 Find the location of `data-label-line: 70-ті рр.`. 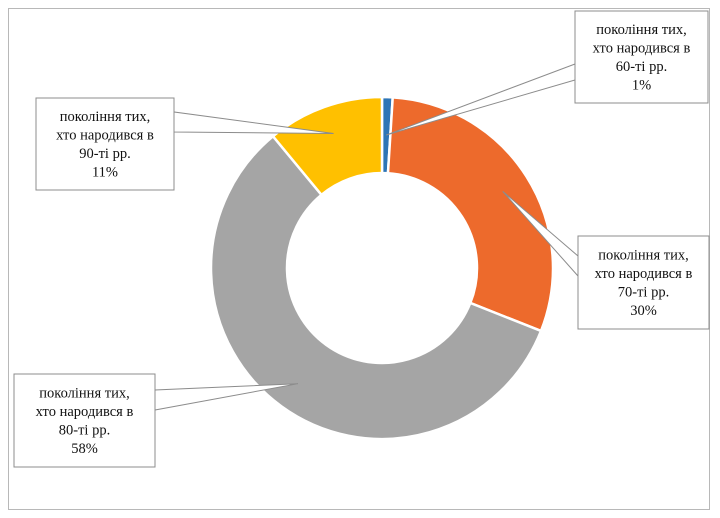

data-label-line: 70-ті рр. is located at coordinates (643, 293).